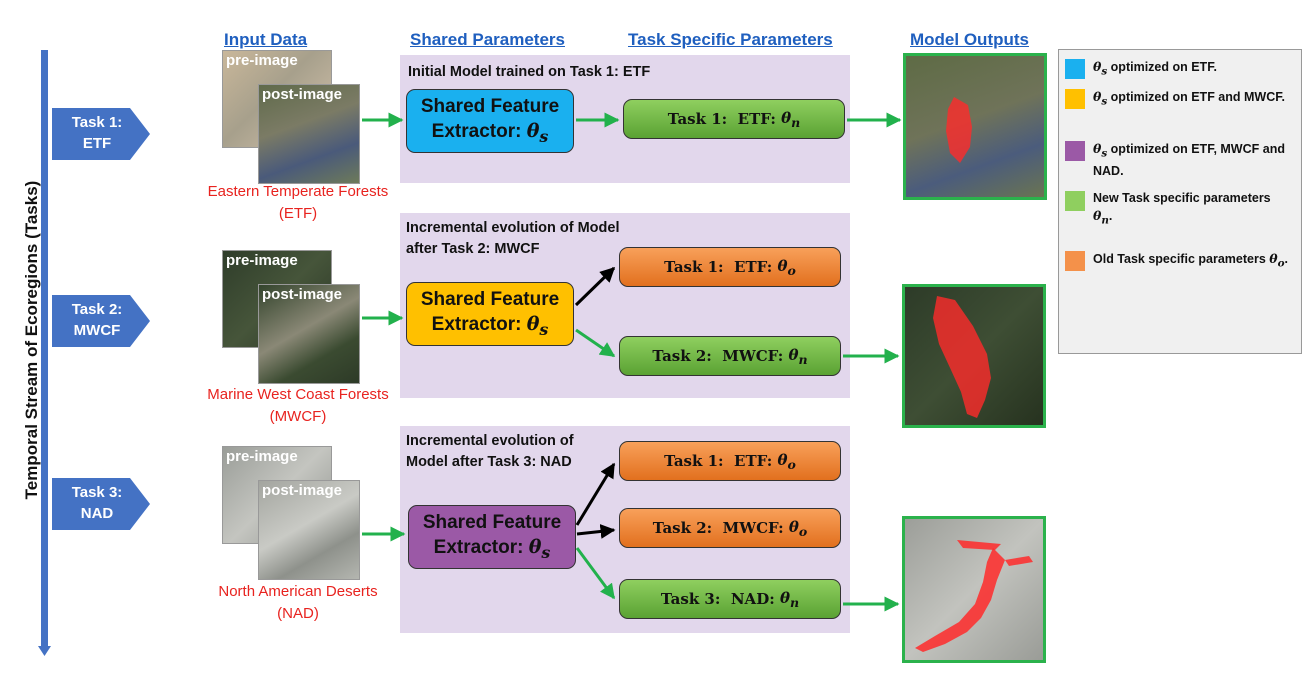  What do you see at coordinates (97, 133) in the screenshot?
I see `task1-label: Task 1: ETF` at bounding box center [97, 133].